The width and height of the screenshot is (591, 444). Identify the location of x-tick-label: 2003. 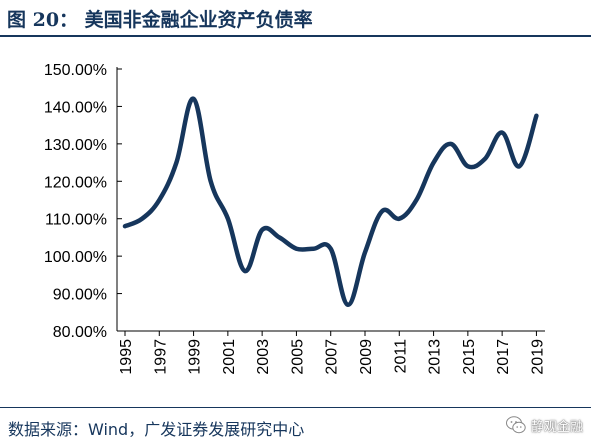
(263, 357).